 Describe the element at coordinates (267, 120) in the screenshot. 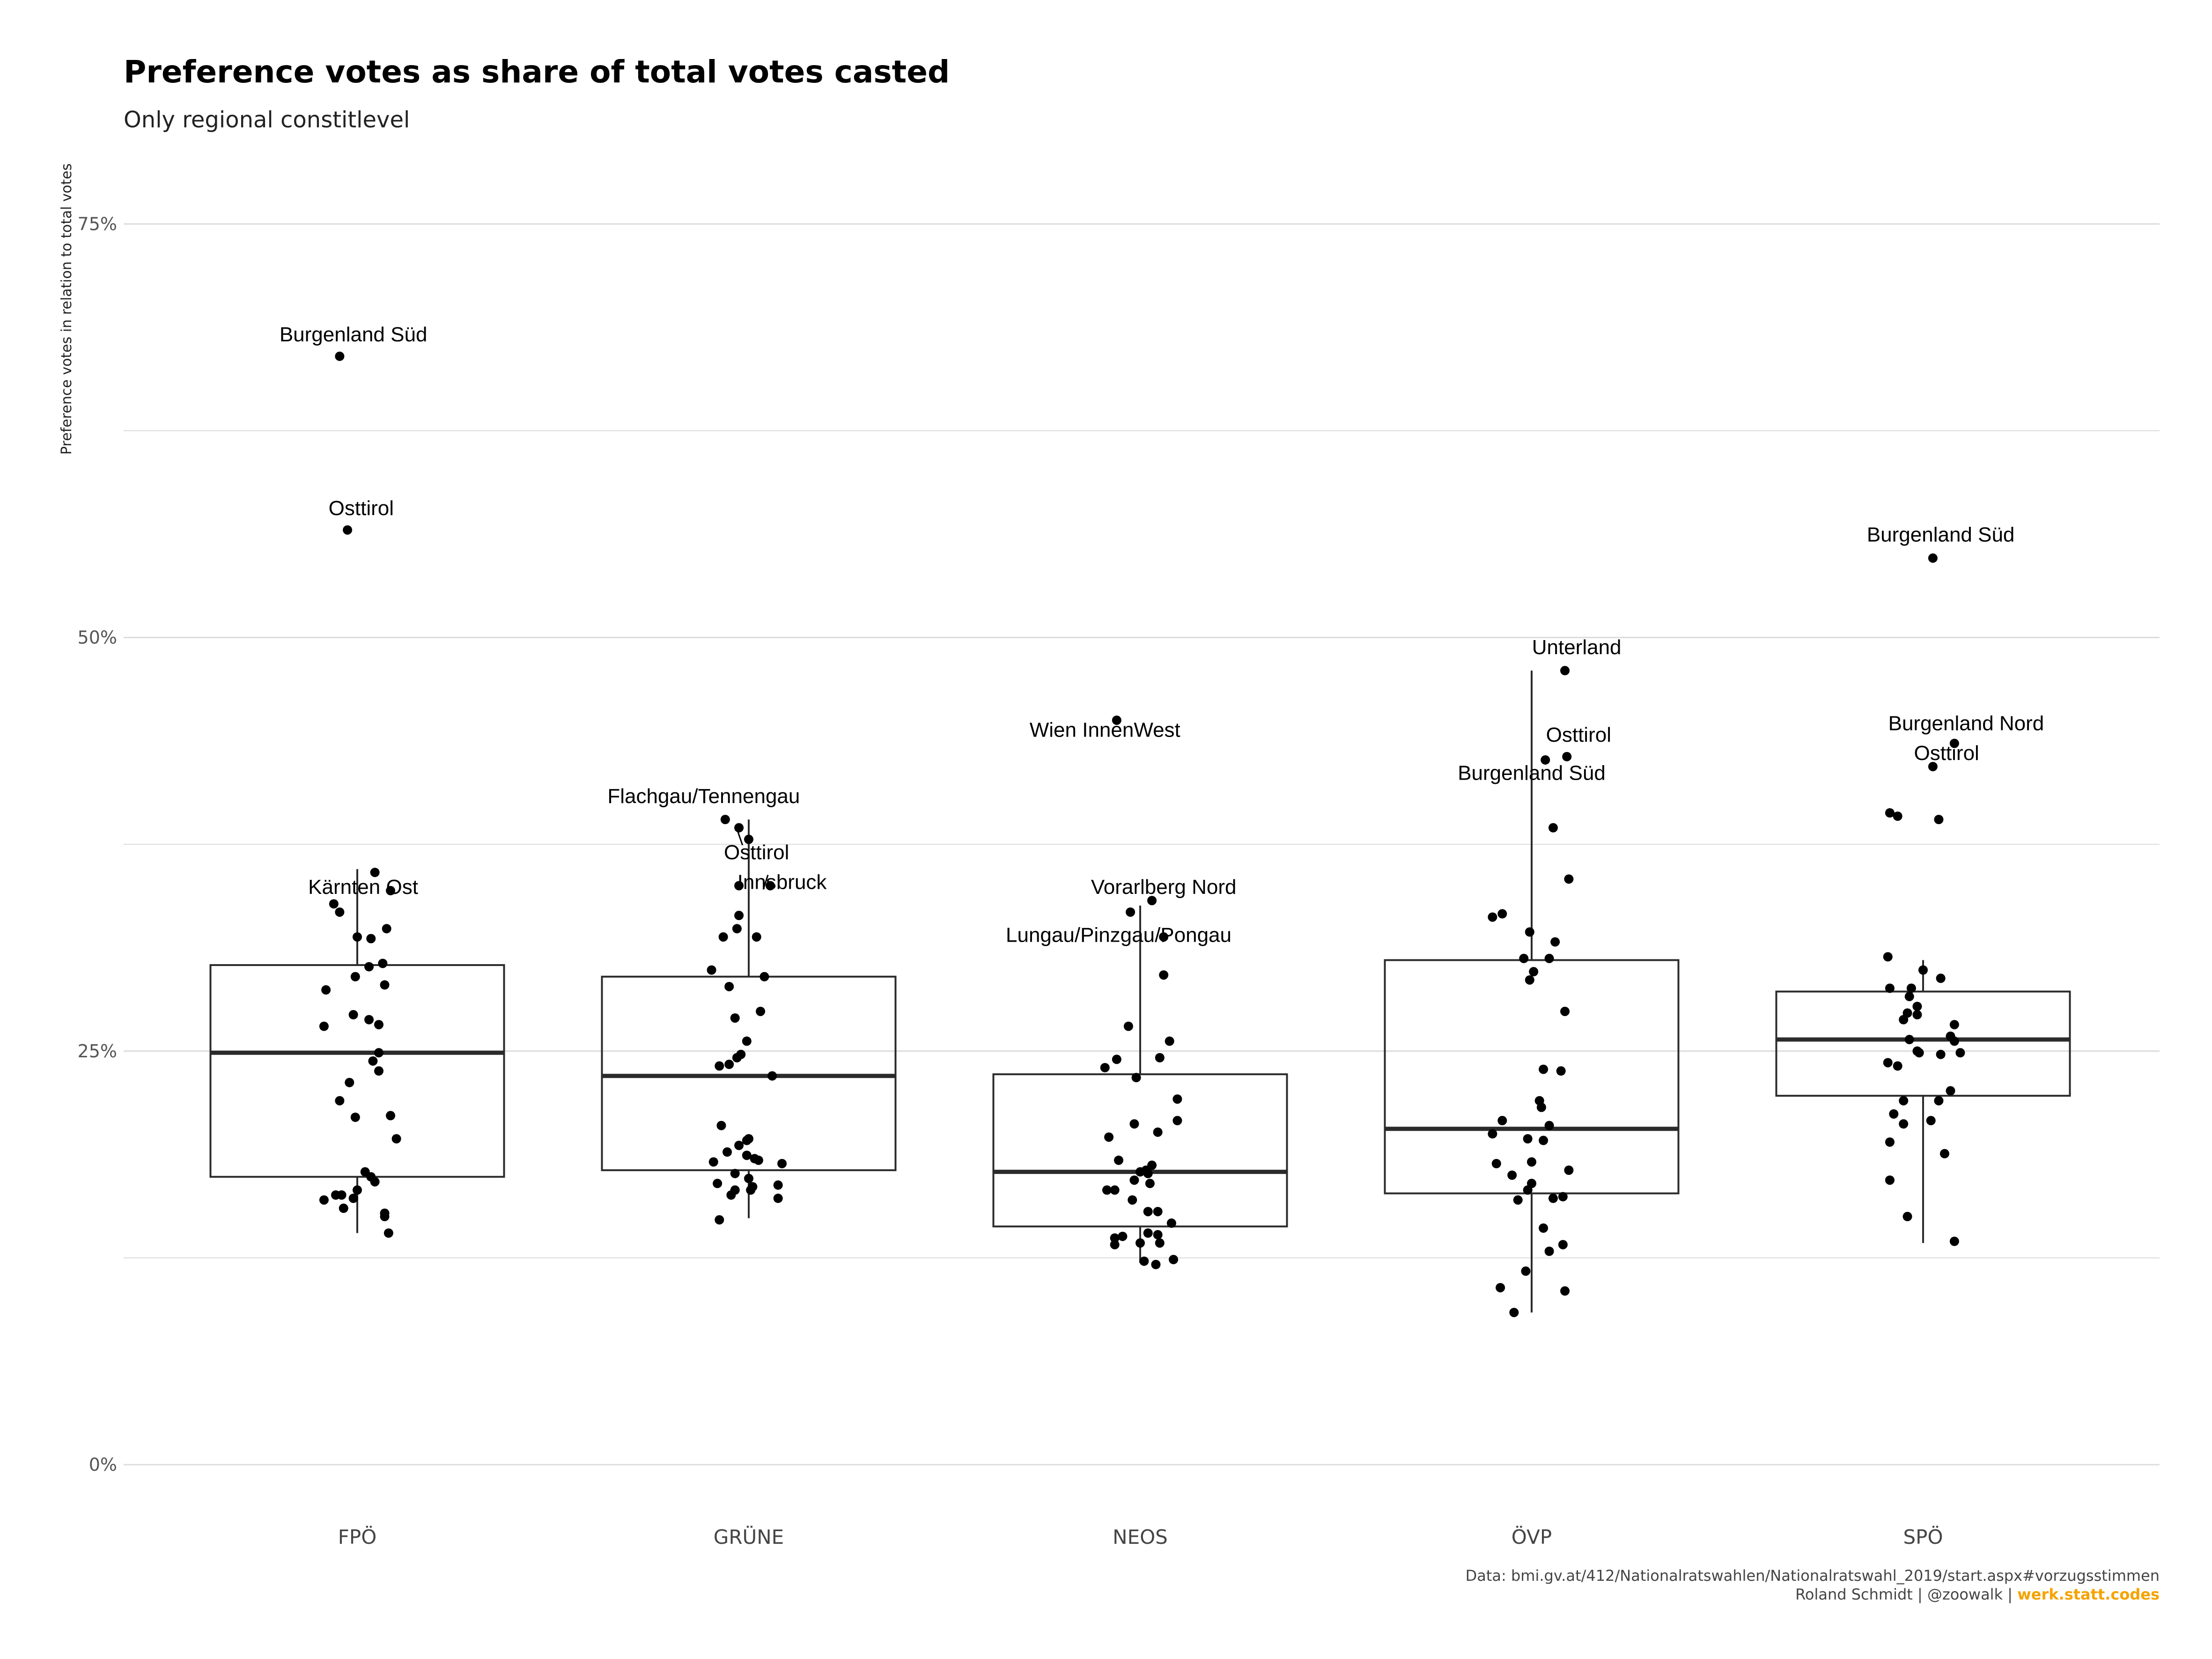

I see `chart-subtitle: Only regional constitlevel` at that location.